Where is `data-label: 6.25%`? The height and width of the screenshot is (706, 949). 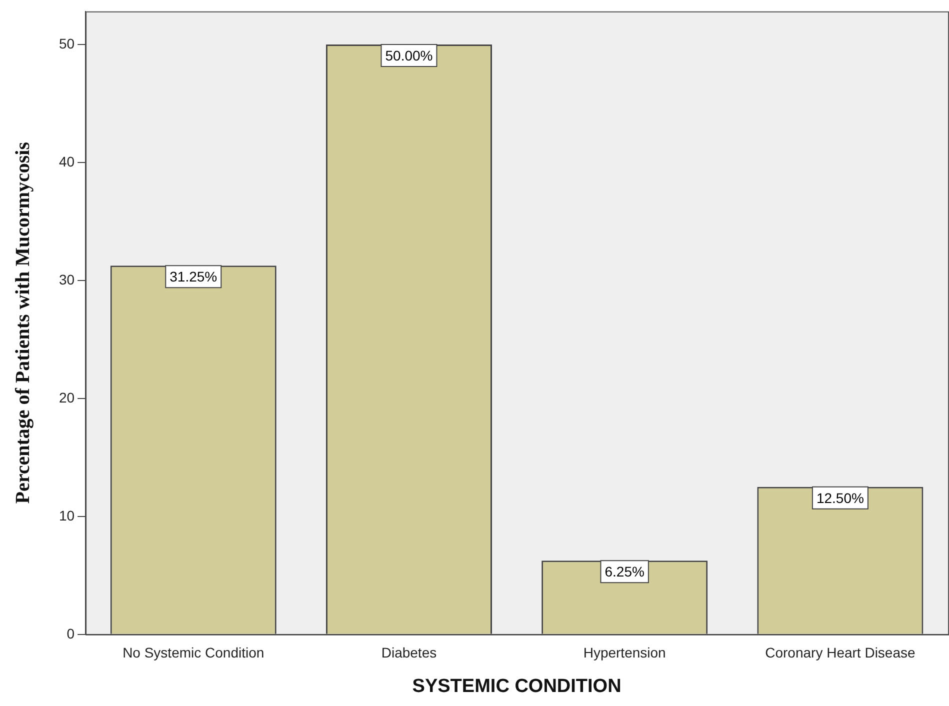
data-label: 6.25% is located at coordinates (624, 572).